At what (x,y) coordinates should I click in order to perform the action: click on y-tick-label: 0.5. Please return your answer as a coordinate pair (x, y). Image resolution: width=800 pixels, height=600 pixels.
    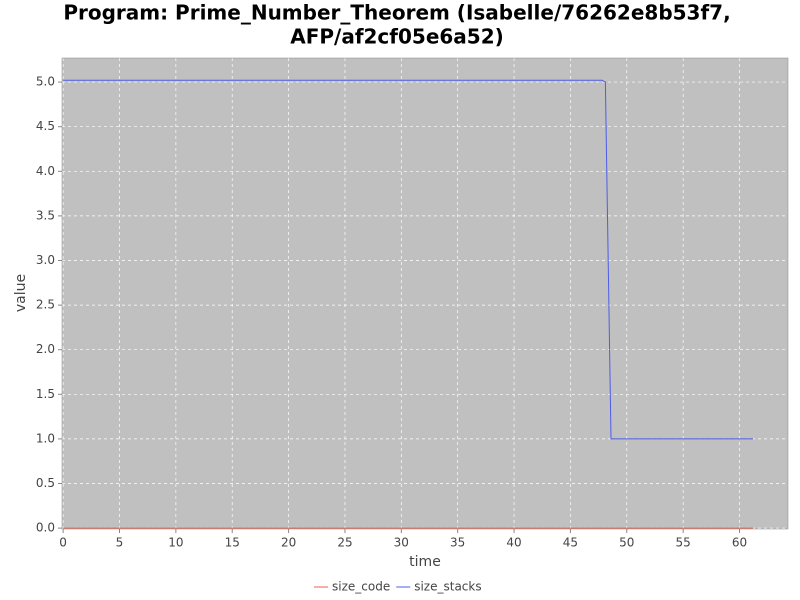
    Looking at the image, I should click on (45, 483).